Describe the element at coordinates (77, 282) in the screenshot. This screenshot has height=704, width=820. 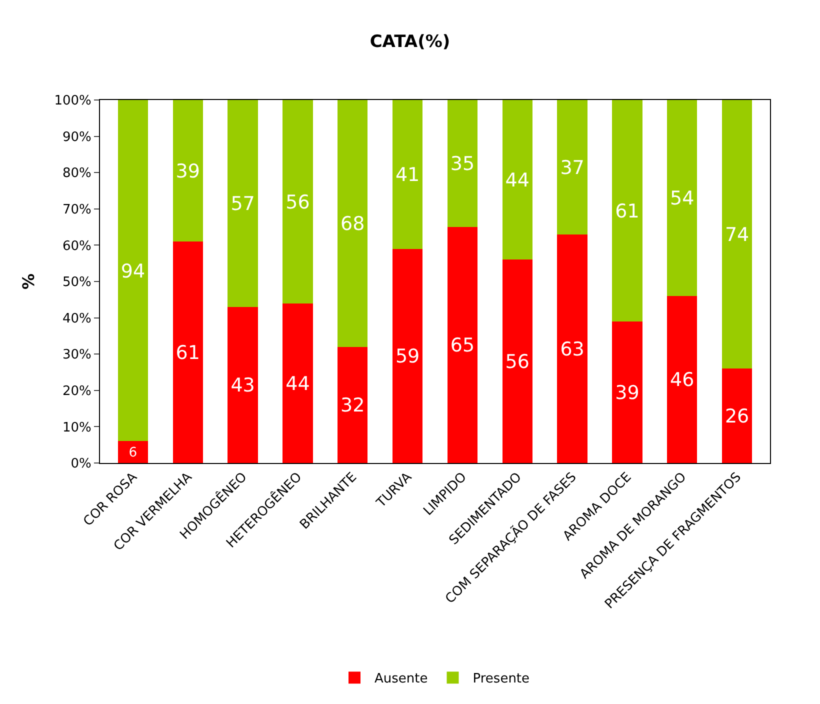
I see `y-tick-label: 50%` at that location.